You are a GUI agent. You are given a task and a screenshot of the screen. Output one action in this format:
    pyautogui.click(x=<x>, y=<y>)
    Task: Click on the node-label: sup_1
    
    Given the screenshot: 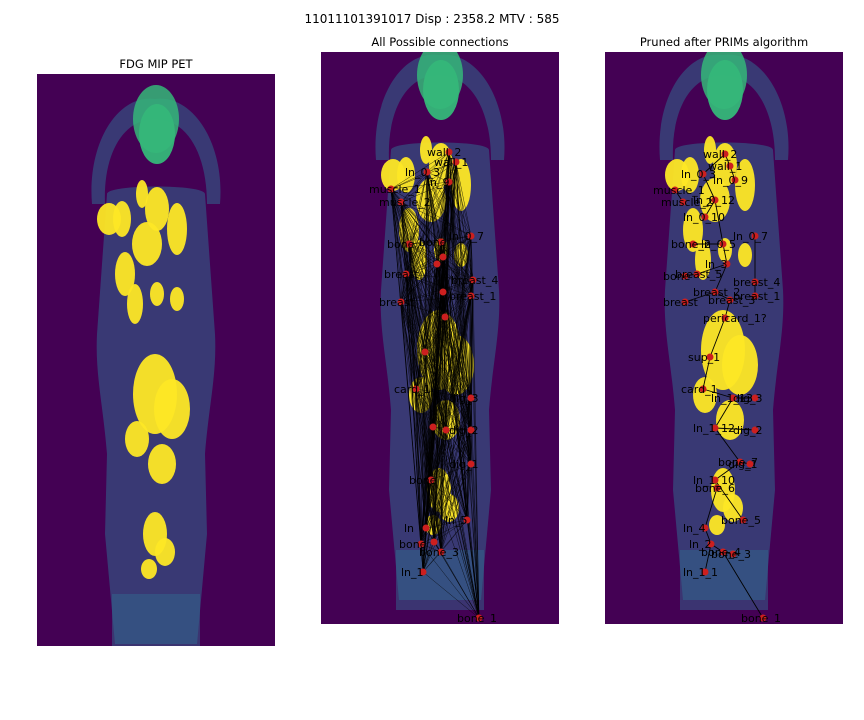 What is the action you would take?
    pyautogui.click(x=704, y=357)
    